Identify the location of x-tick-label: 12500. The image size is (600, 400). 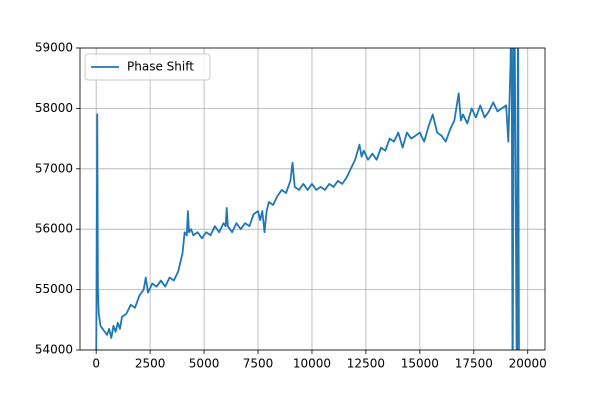
(366, 364).